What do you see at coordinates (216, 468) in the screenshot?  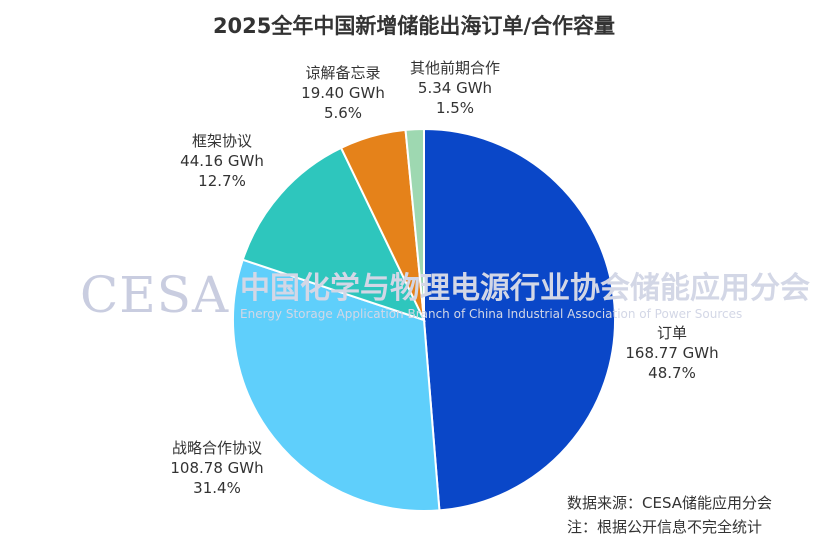 I see `slice-label-2: 战略合作协议 108.78 GWh 31.4%` at bounding box center [216, 468].